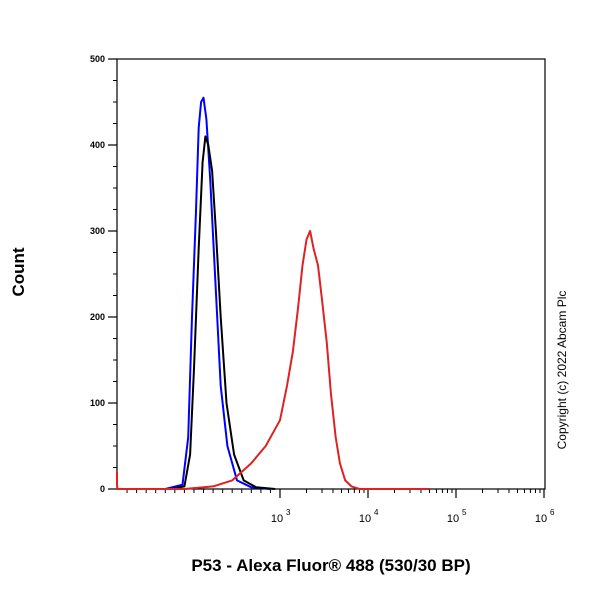 This screenshot has width=600, height=600. Describe the element at coordinates (97, 145) in the screenshot. I see `y-tick-label: 400` at that location.